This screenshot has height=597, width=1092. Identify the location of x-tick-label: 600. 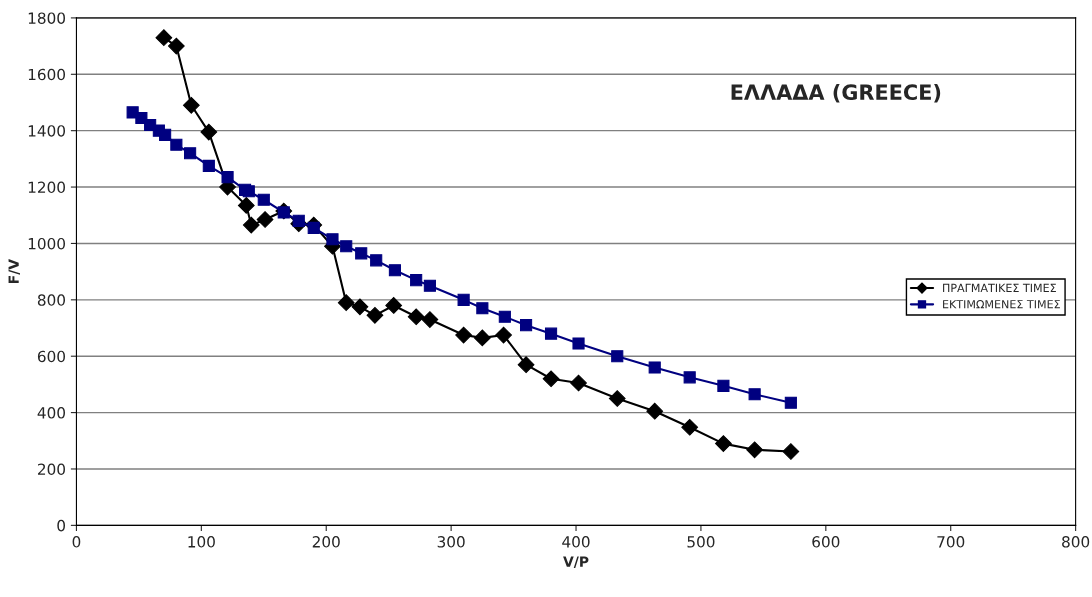
(826, 542).